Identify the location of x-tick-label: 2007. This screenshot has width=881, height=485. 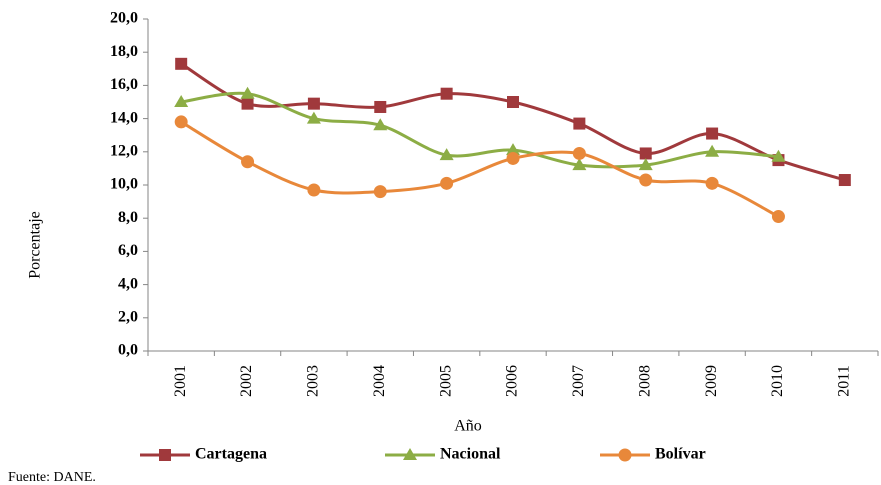
(578, 381).